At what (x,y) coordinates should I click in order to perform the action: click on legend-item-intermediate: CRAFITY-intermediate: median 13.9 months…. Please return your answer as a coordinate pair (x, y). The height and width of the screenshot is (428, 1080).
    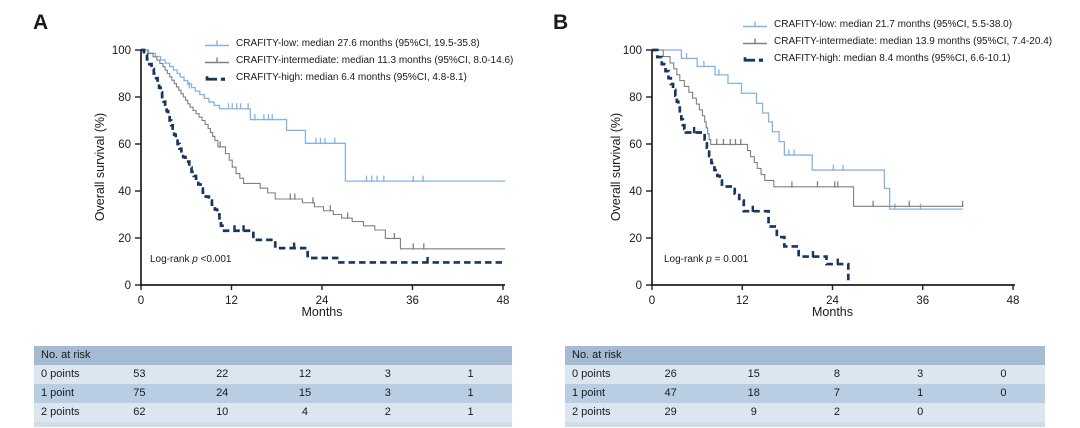
    Looking at the image, I should click on (897, 42).